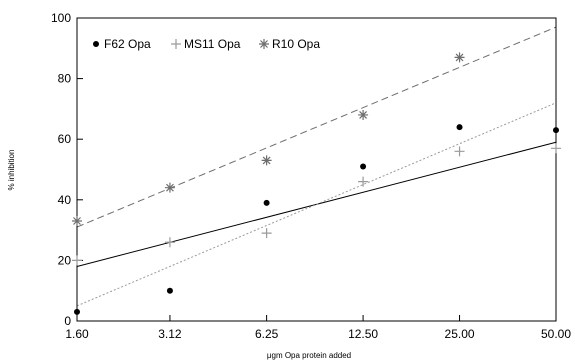 The height and width of the screenshot is (364, 575). I want to click on y-tick-label: 80, so click(65, 79).